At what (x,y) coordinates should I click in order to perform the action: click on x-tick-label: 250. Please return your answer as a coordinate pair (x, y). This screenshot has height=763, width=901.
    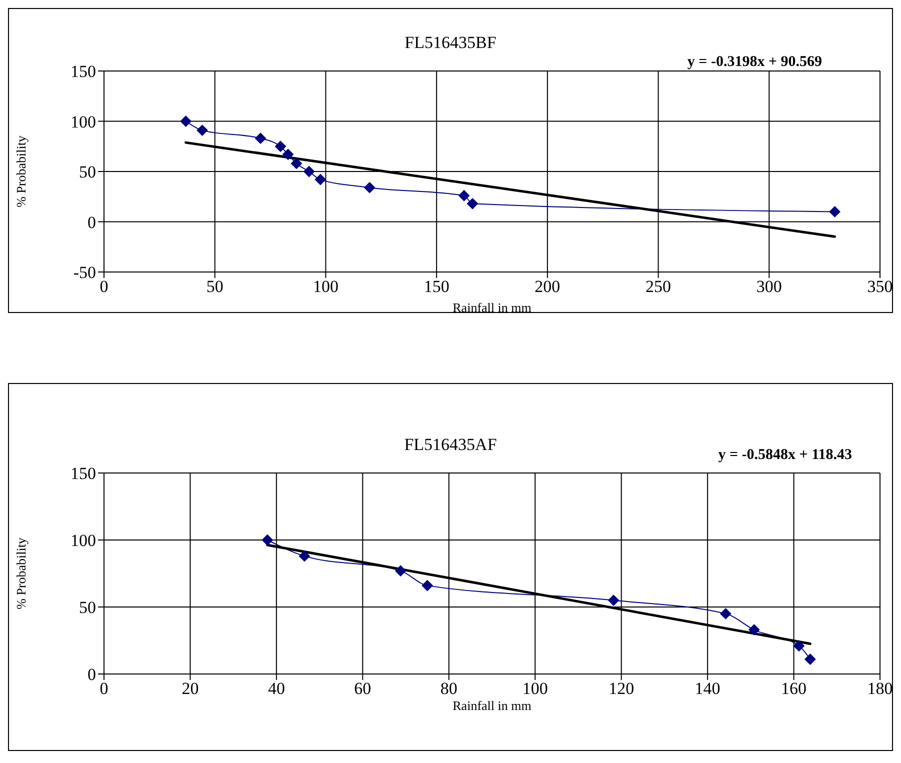
    Looking at the image, I should click on (659, 286).